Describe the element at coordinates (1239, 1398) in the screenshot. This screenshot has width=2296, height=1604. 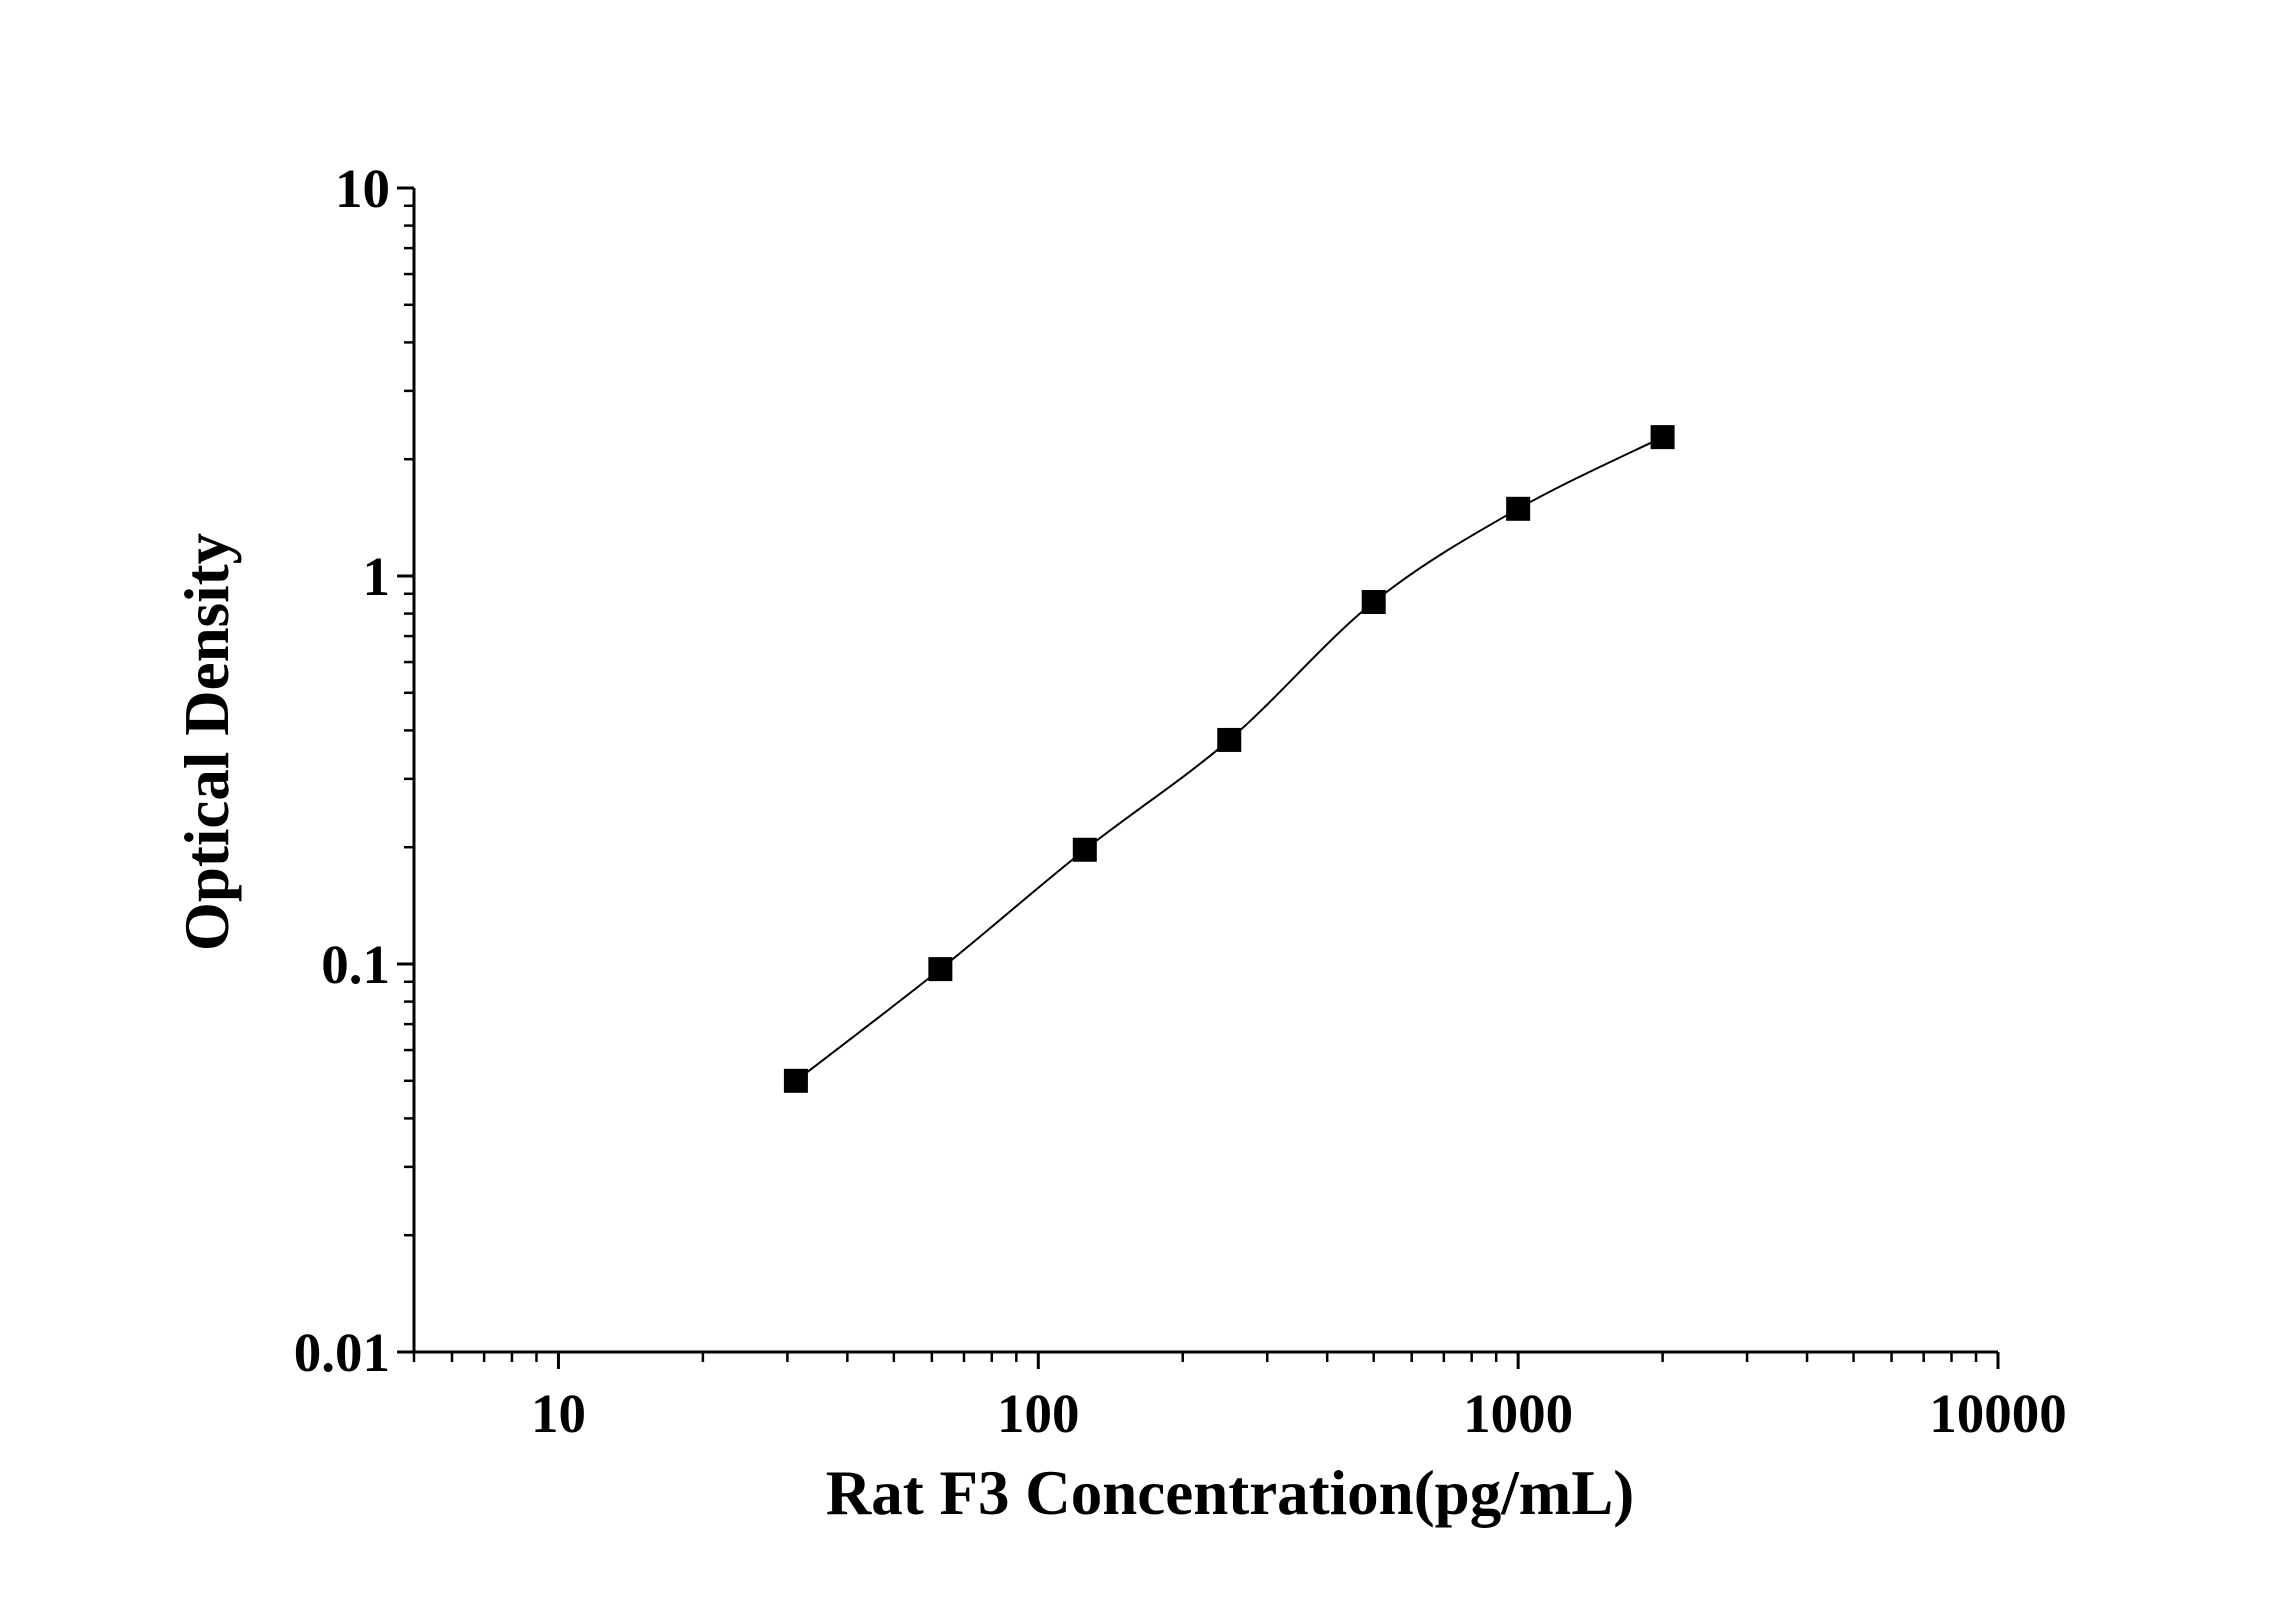
I see `x-axis-ticks: 10 100 1000 10000` at that location.